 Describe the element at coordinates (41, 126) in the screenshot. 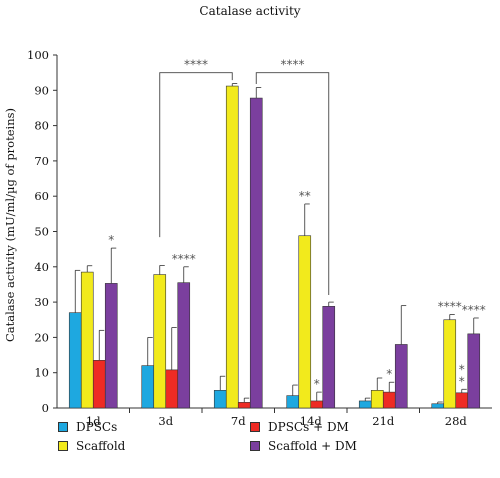

I see `y-tick-label: 80` at that location.